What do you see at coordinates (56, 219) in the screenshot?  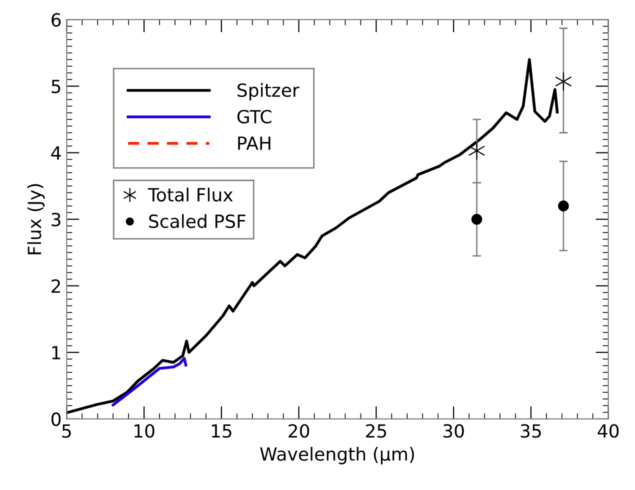 I see `y-tick-label: 3` at bounding box center [56, 219].